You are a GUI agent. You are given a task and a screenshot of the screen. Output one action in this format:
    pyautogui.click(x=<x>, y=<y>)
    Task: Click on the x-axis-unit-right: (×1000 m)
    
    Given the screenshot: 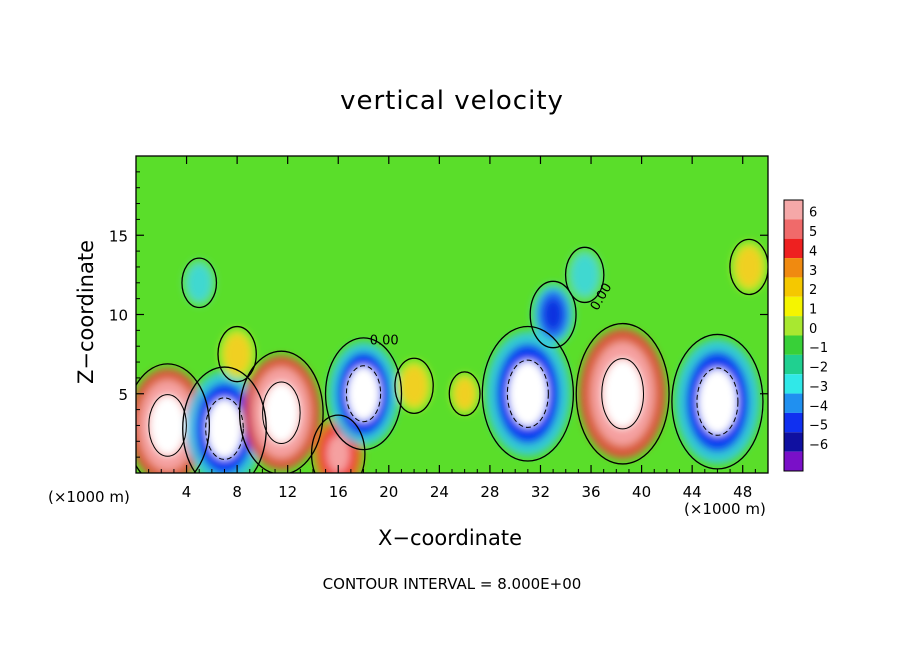 What is the action you would take?
    pyautogui.click(x=725, y=509)
    